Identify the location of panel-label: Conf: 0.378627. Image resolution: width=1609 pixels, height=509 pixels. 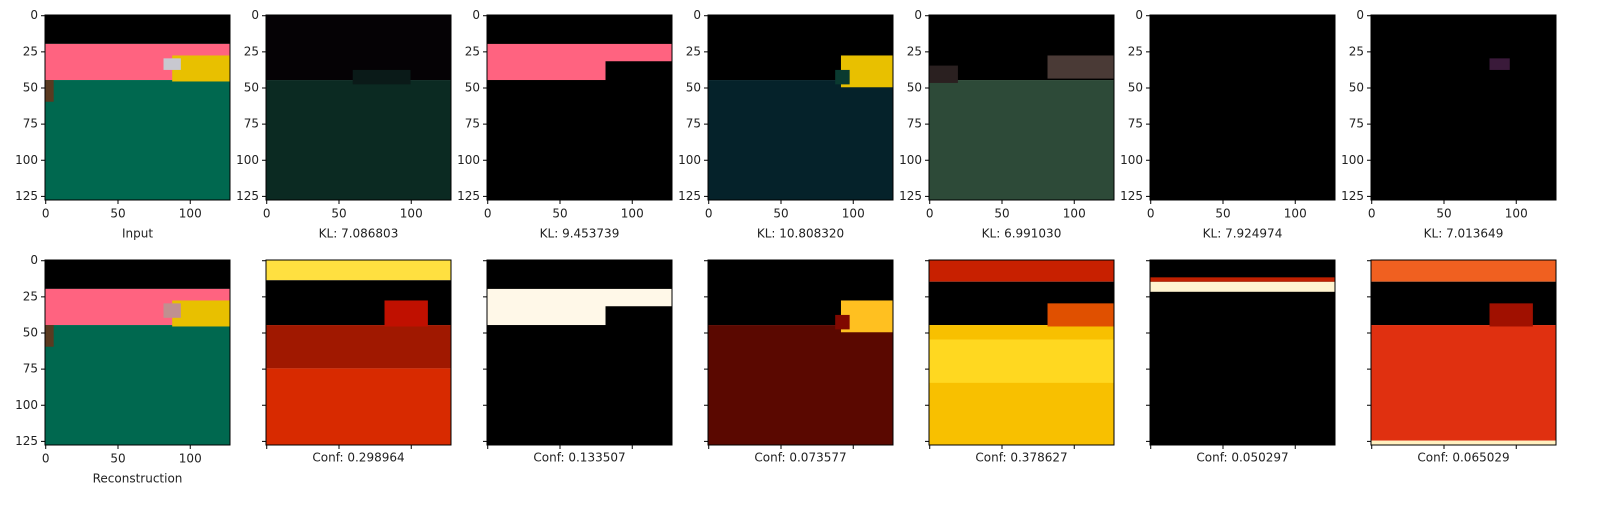
(1021, 458).